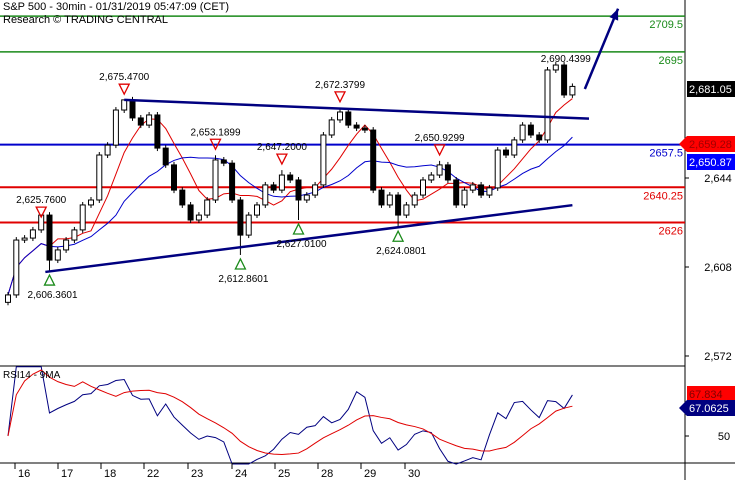 This screenshot has height=480, width=735. Describe the element at coordinates (290, 412) in the screenshot. I see `rsi-ma-line` at that location.